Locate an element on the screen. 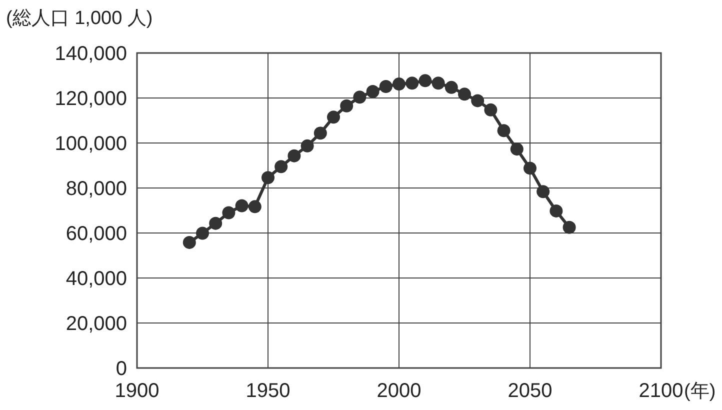 The image size is (722, 410). x-tick-label: 1950 is located at coordinates (268, 391).